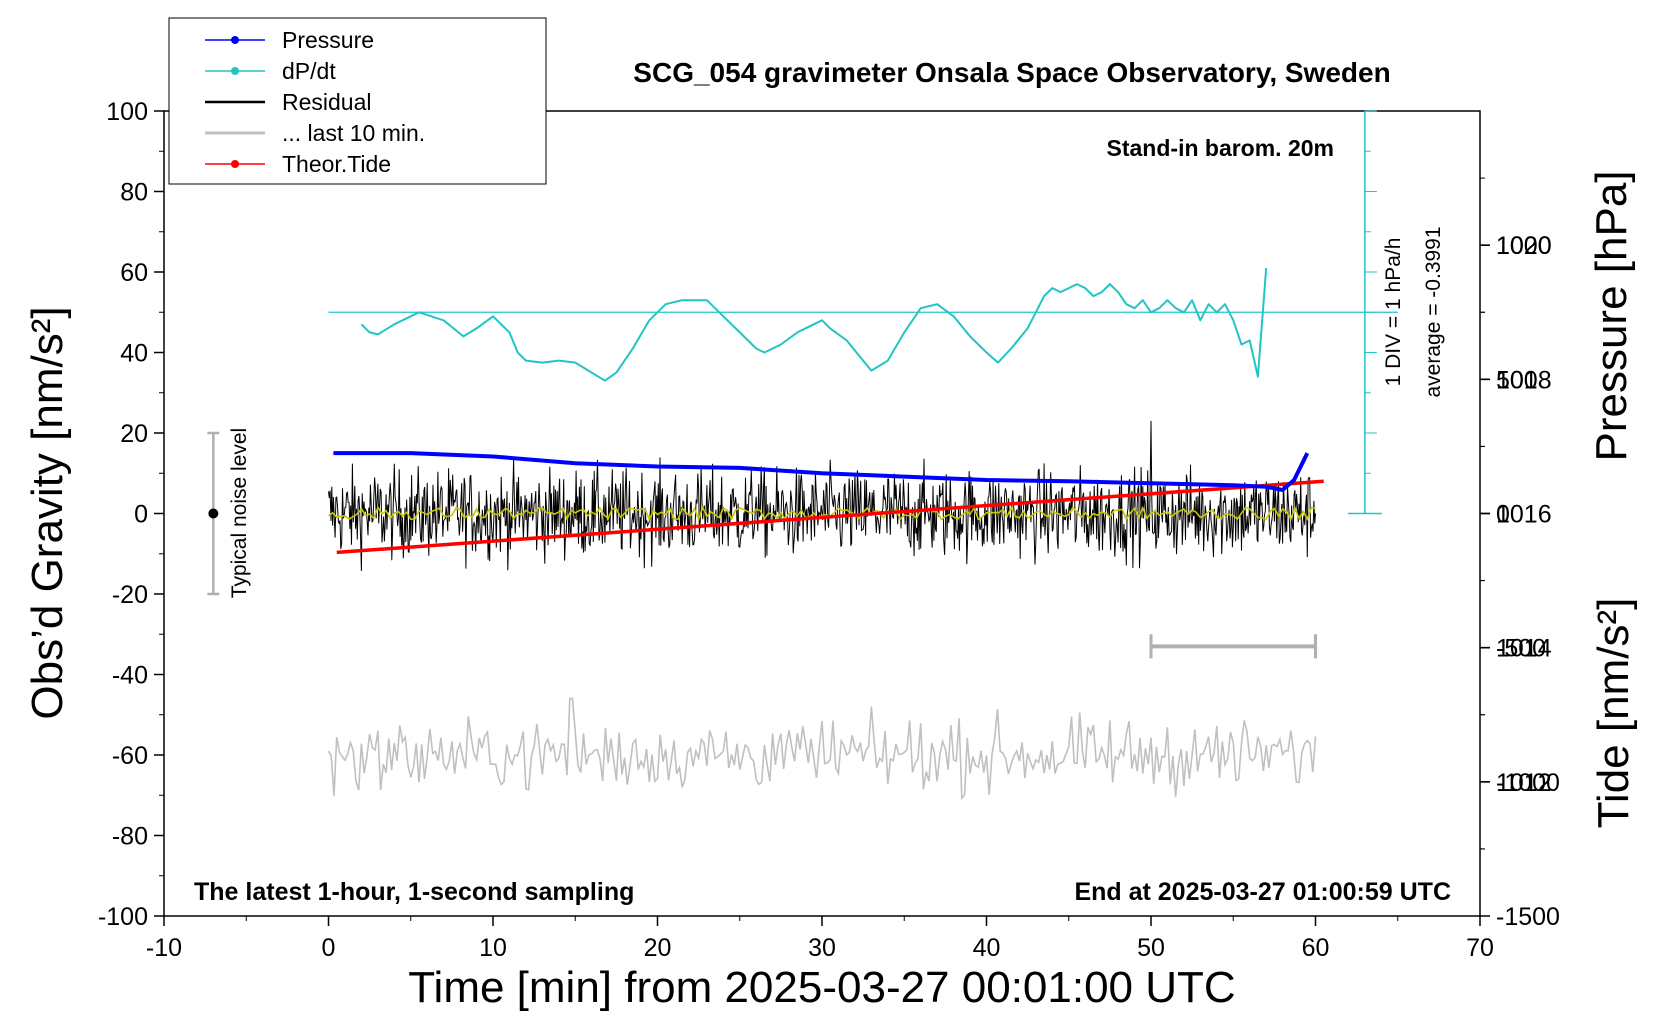  I want to click on tide-tick-label: 1000, so click(1524, 246).